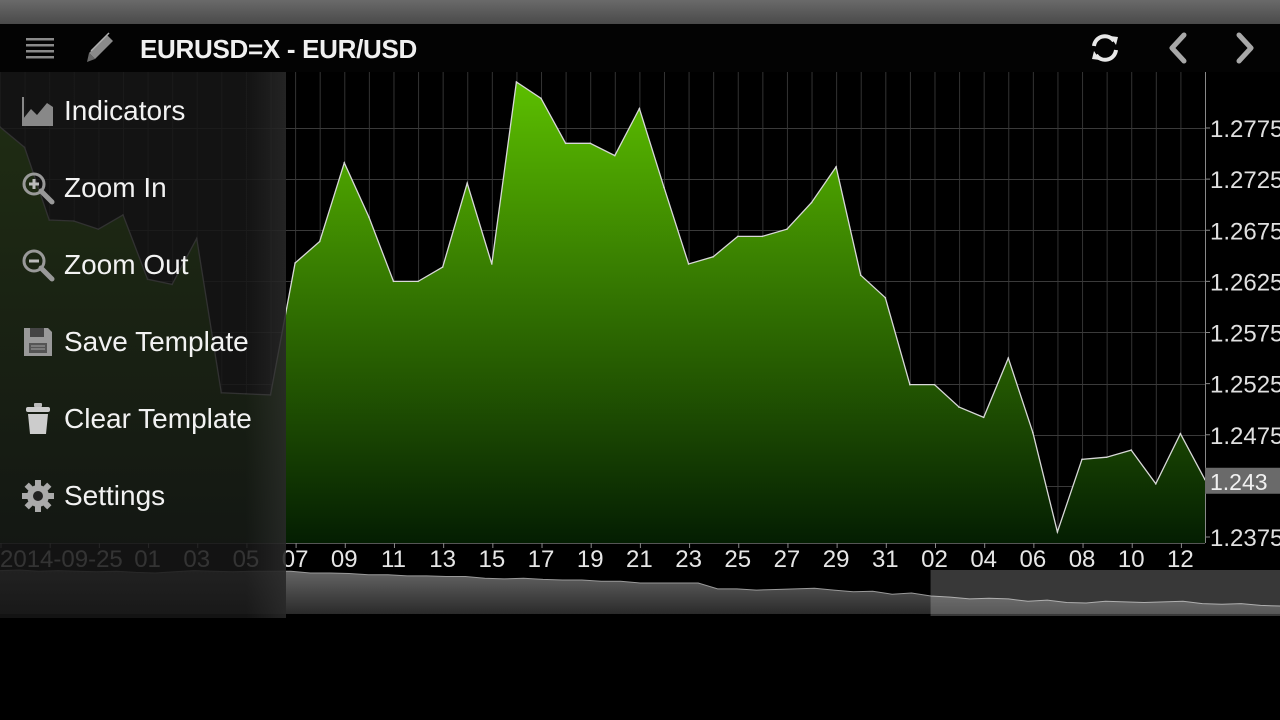 The width and height of the screenshot is (1280, 720). What do you see at coordinates (1180, 559) in the screenshot?
I see `x-tick-label: 12` at bounding box center [1180, 559].